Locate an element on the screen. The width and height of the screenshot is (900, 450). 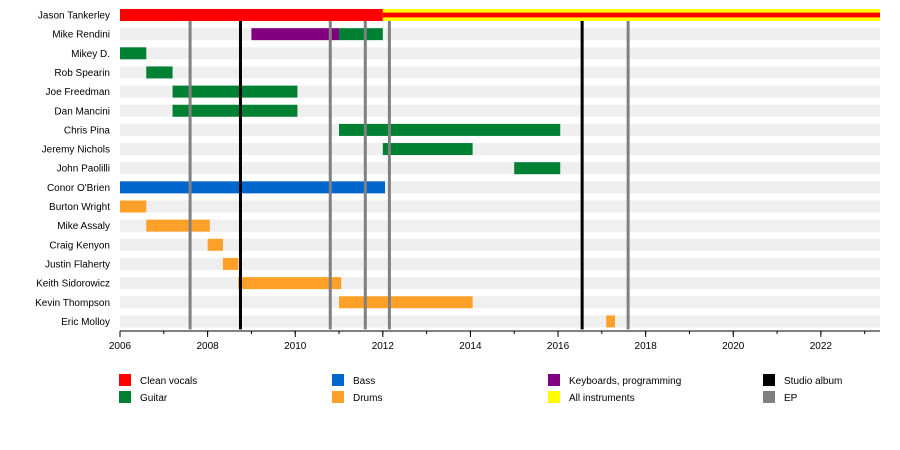
member-label-burton-wright: Burton Wright is located at coordinates (79, 207).